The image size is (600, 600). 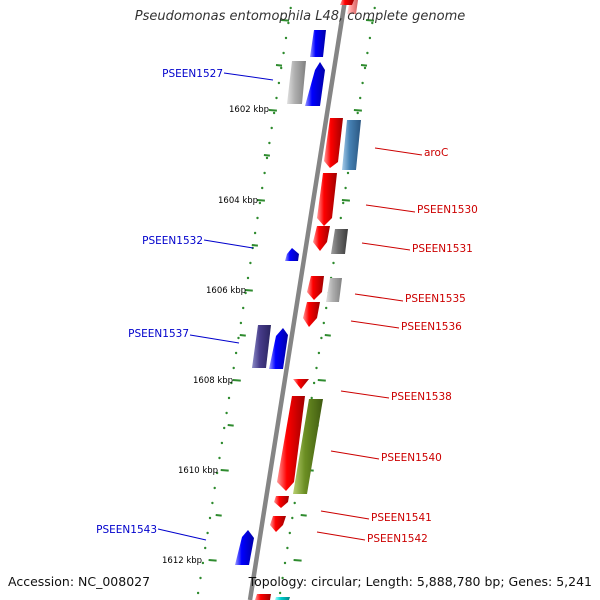 I want to click on leader-PSEEN1530, so click(x=390, y=208).